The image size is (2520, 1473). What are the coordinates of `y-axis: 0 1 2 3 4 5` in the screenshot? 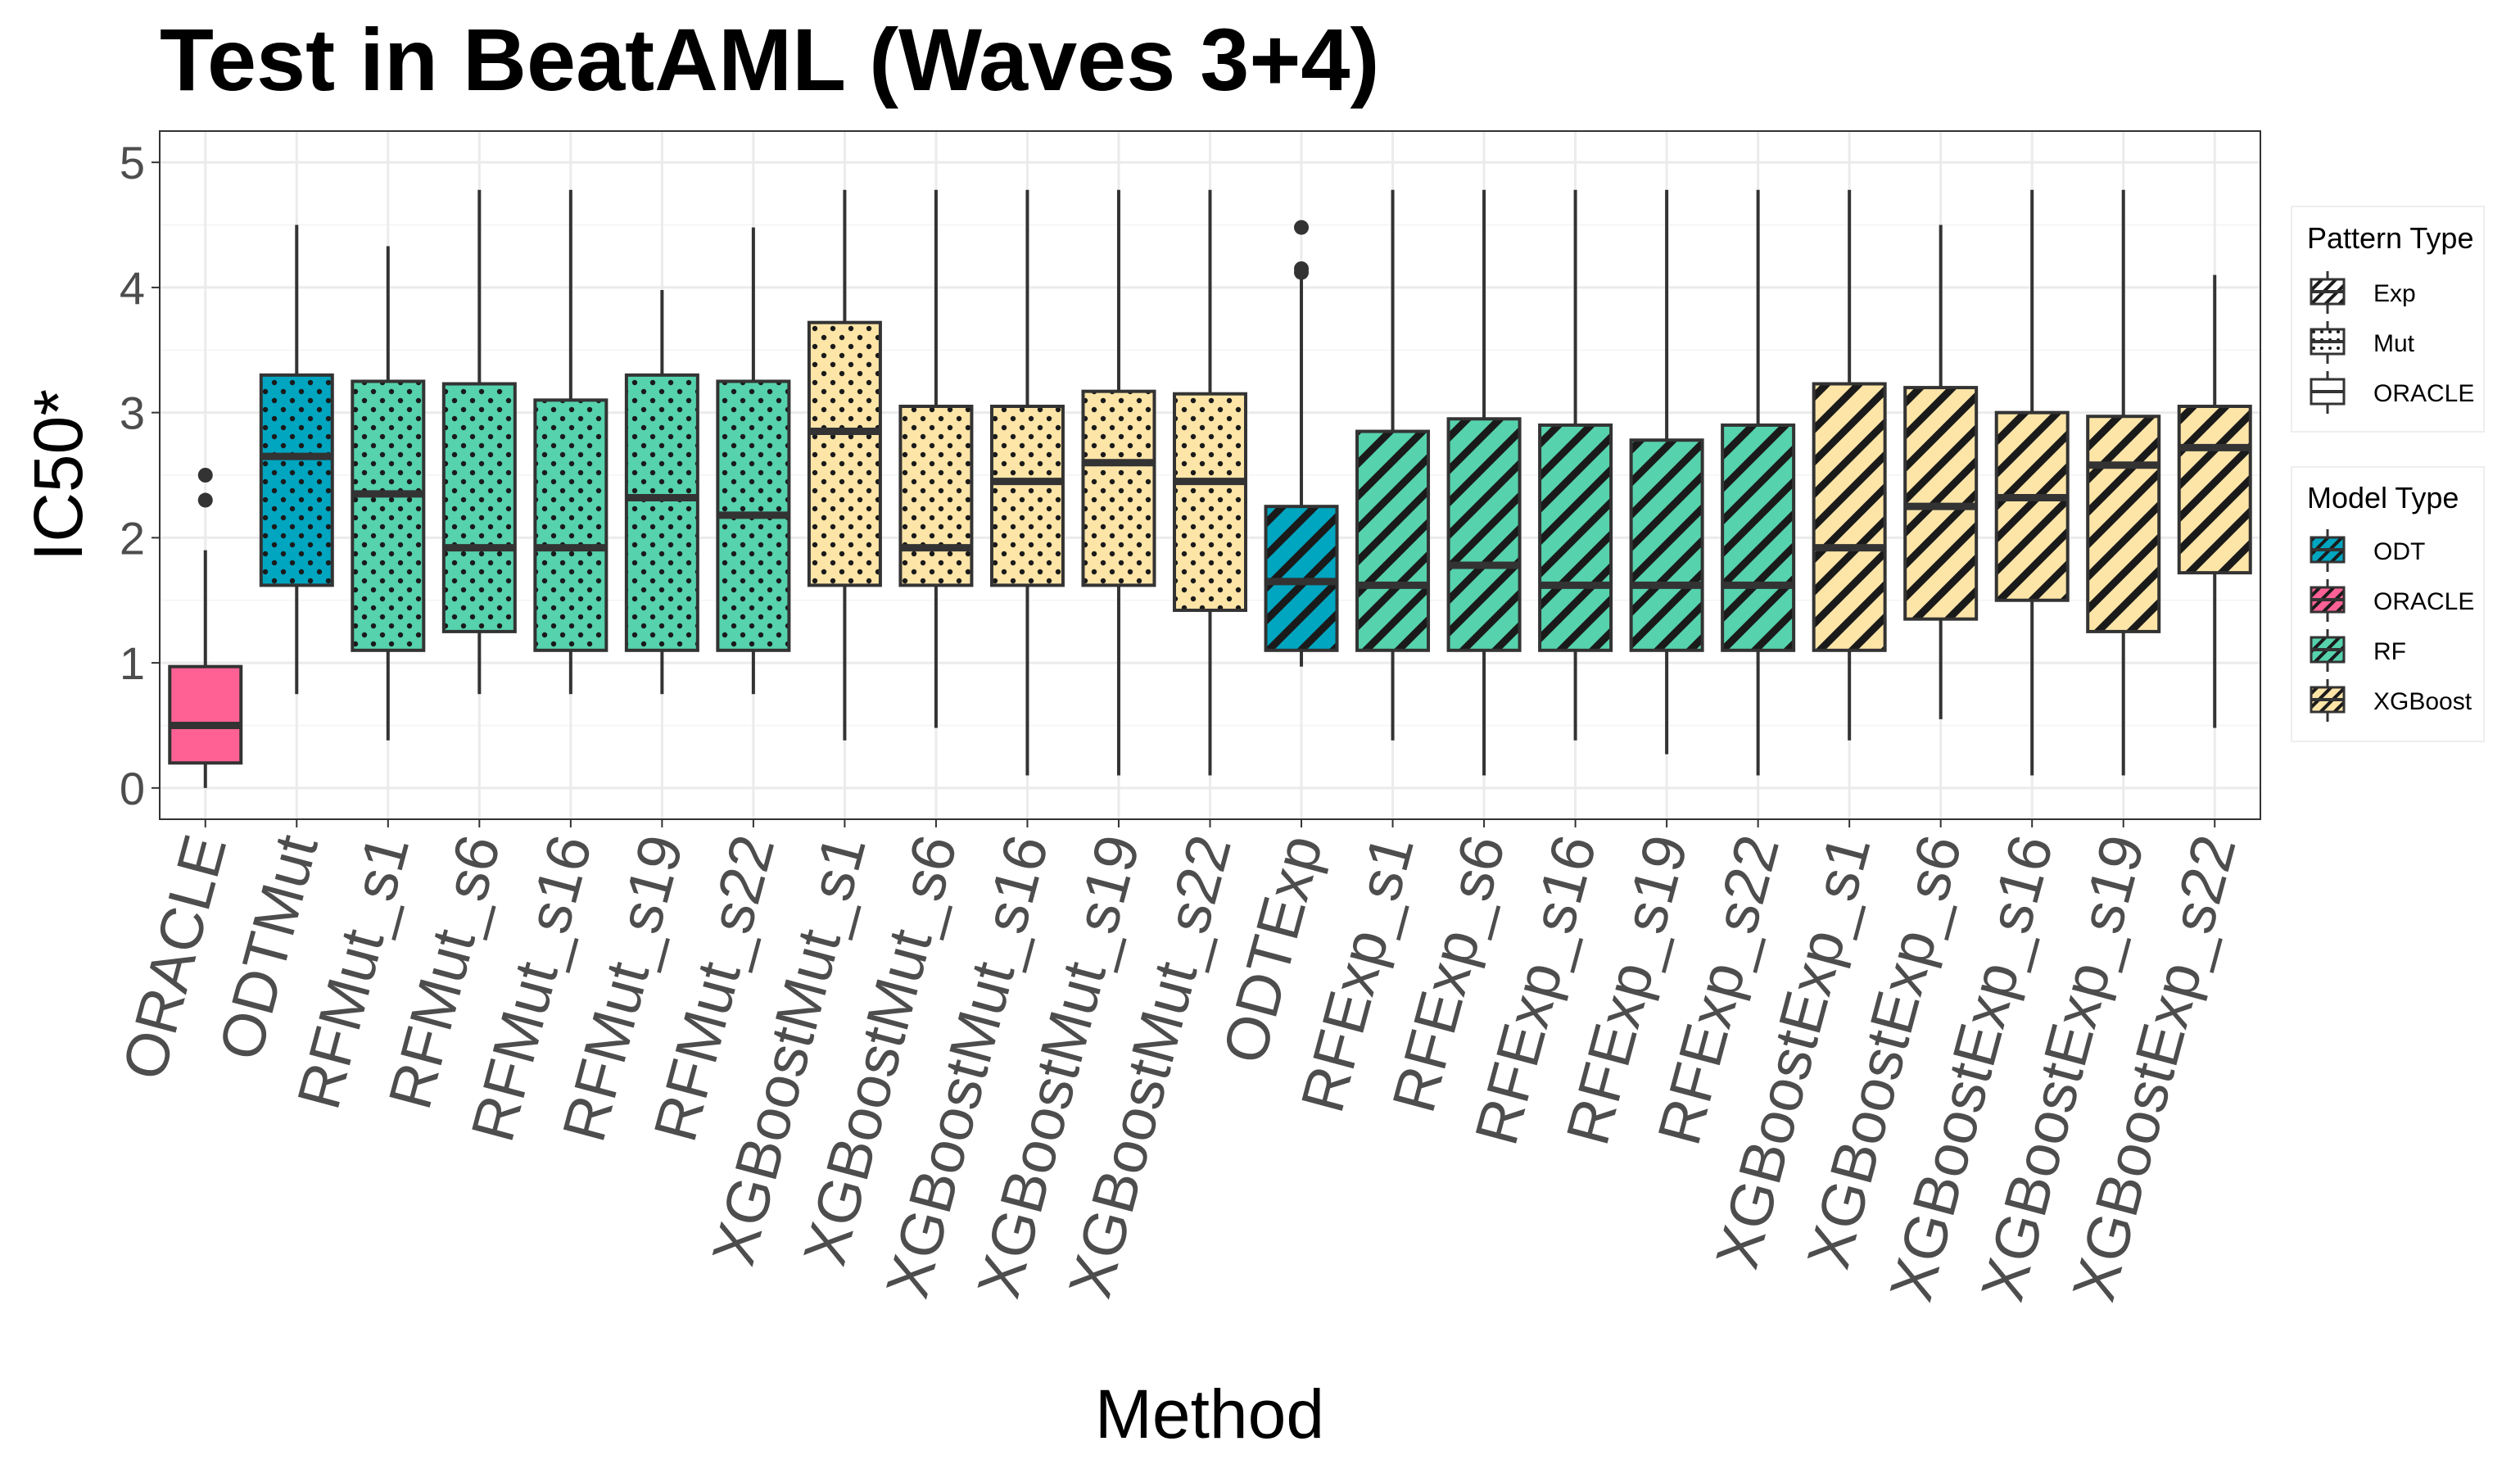 It's located at (140, 475).